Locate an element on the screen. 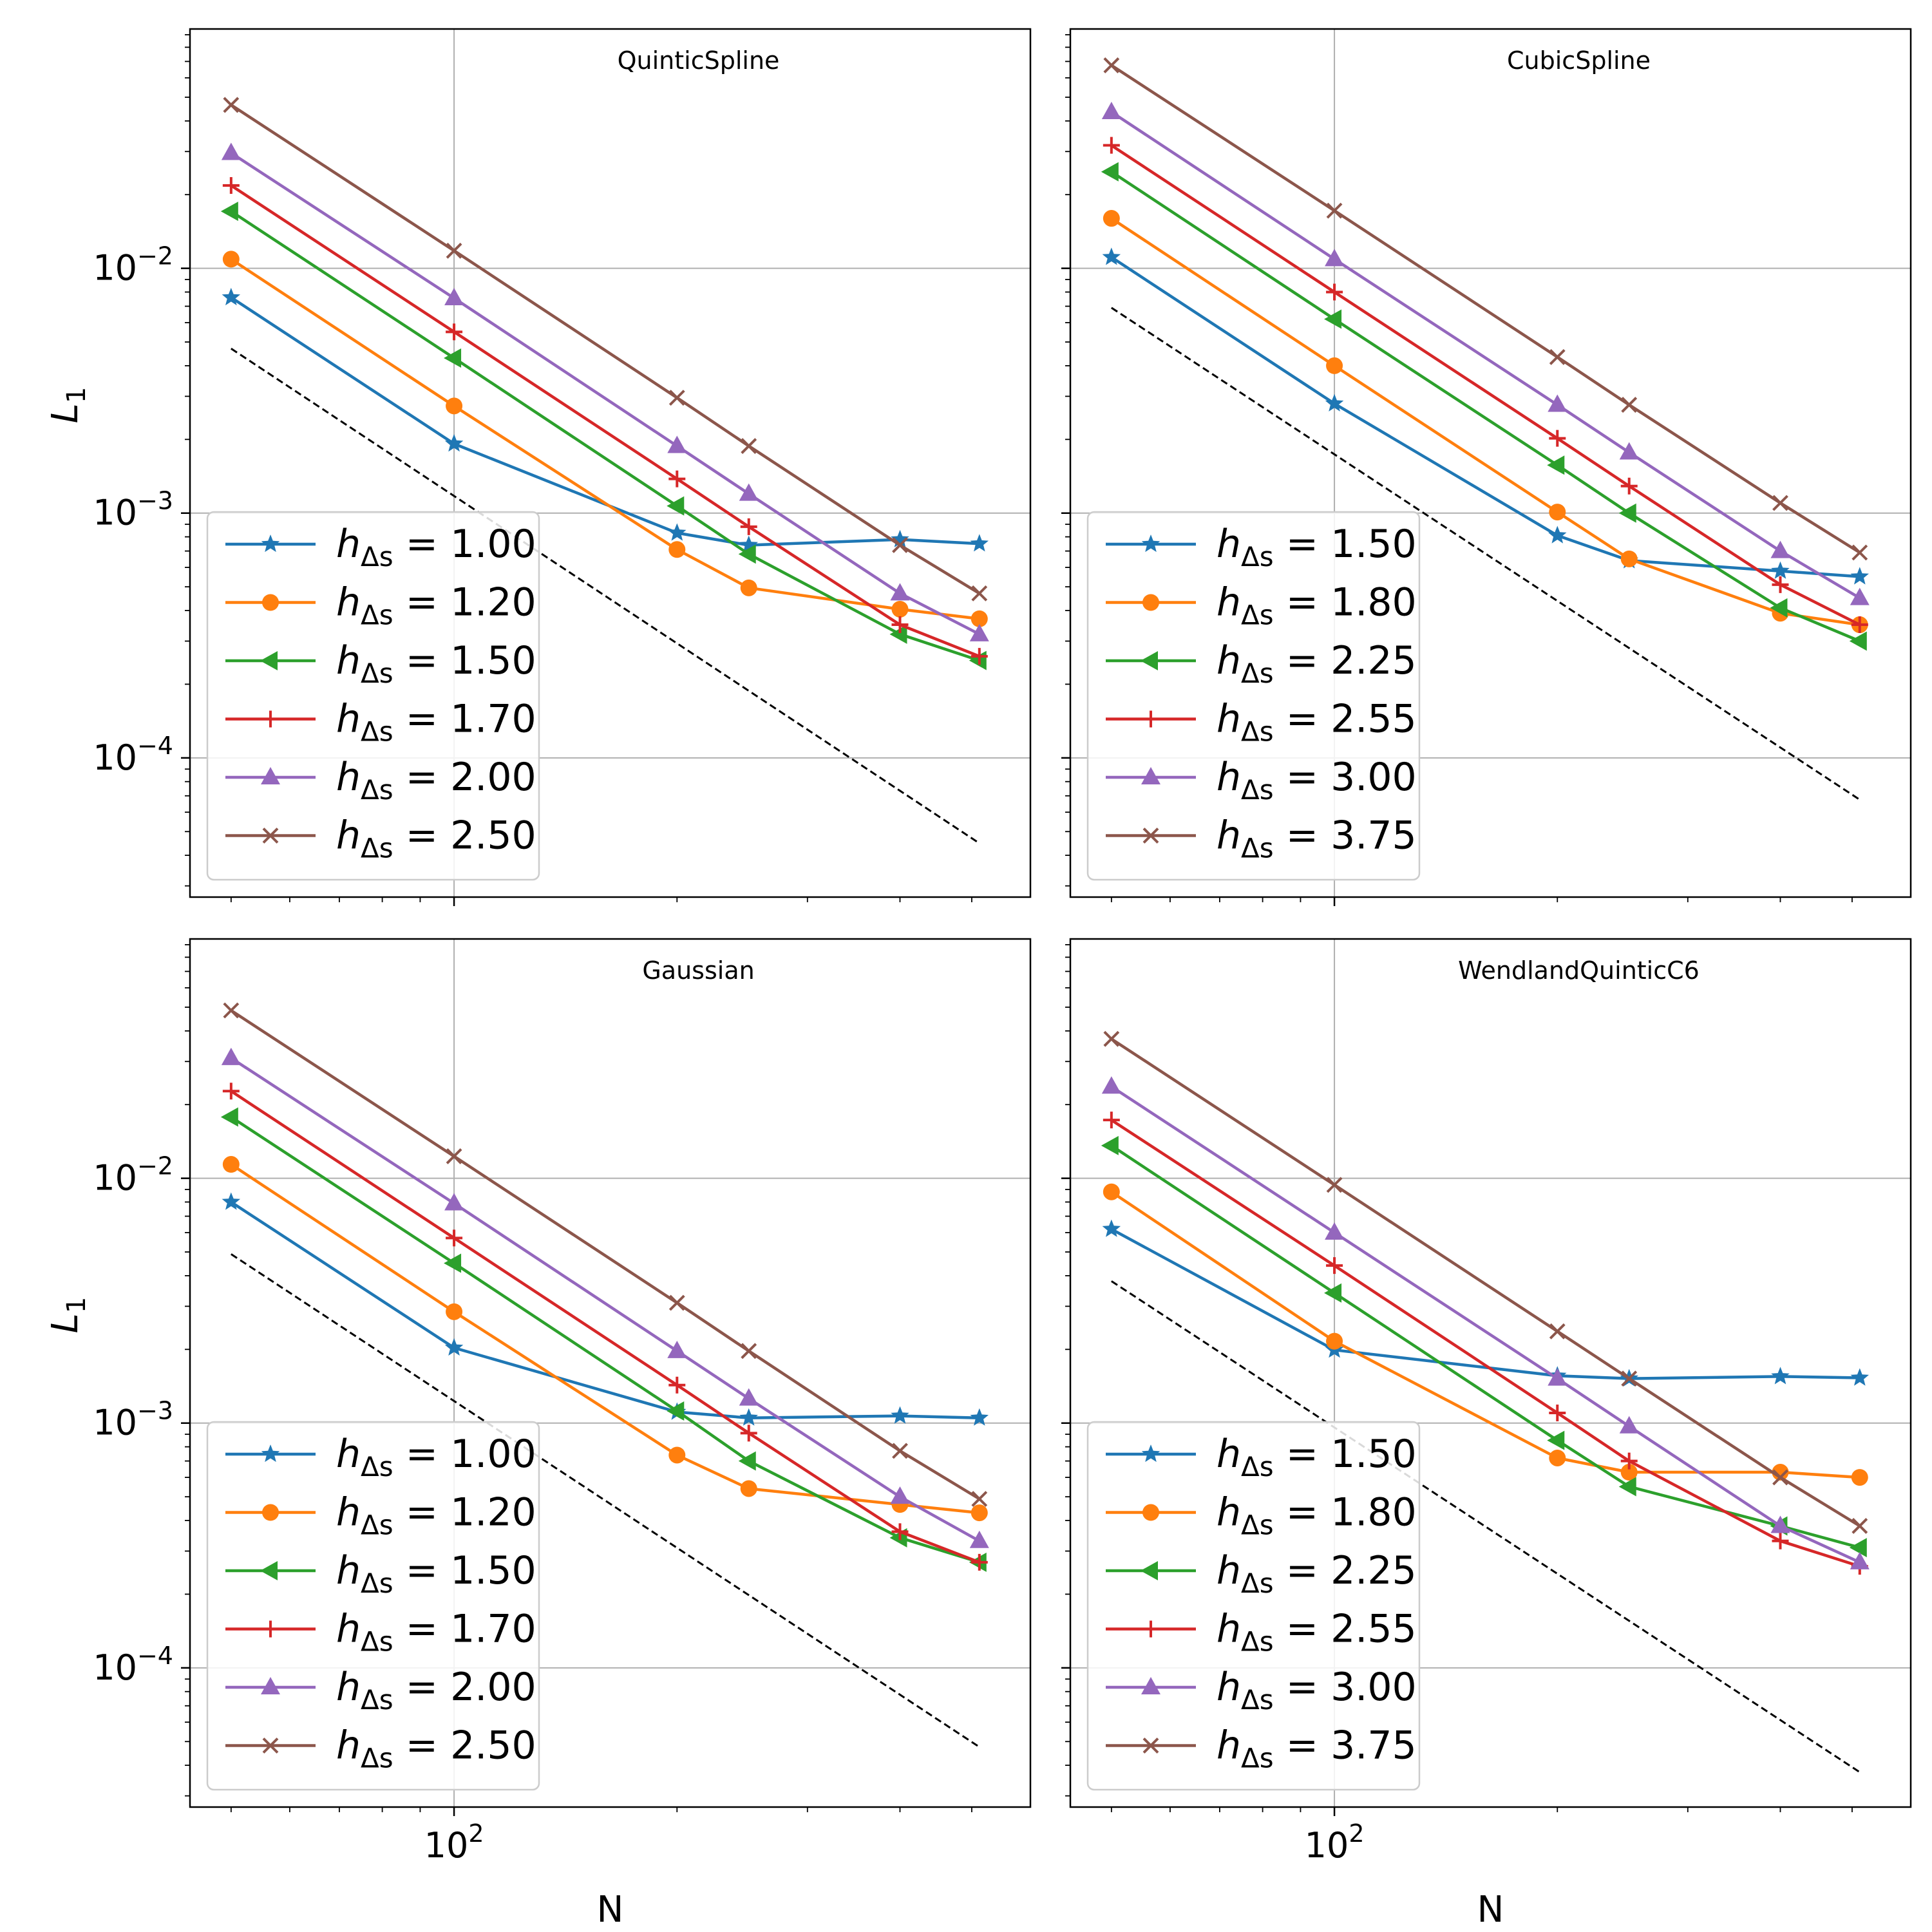  legend-entry: hΔs = 1.00 is located at coordinates (381, 1457).